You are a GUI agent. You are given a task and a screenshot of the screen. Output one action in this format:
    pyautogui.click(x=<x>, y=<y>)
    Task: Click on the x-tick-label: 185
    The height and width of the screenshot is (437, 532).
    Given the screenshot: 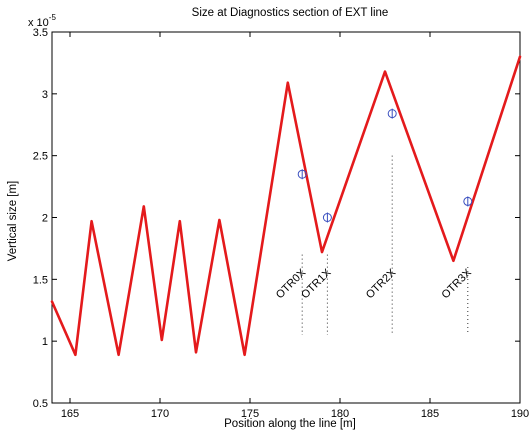 What is the action you would take?
    pyautogui.click(x=430, y=414)
    